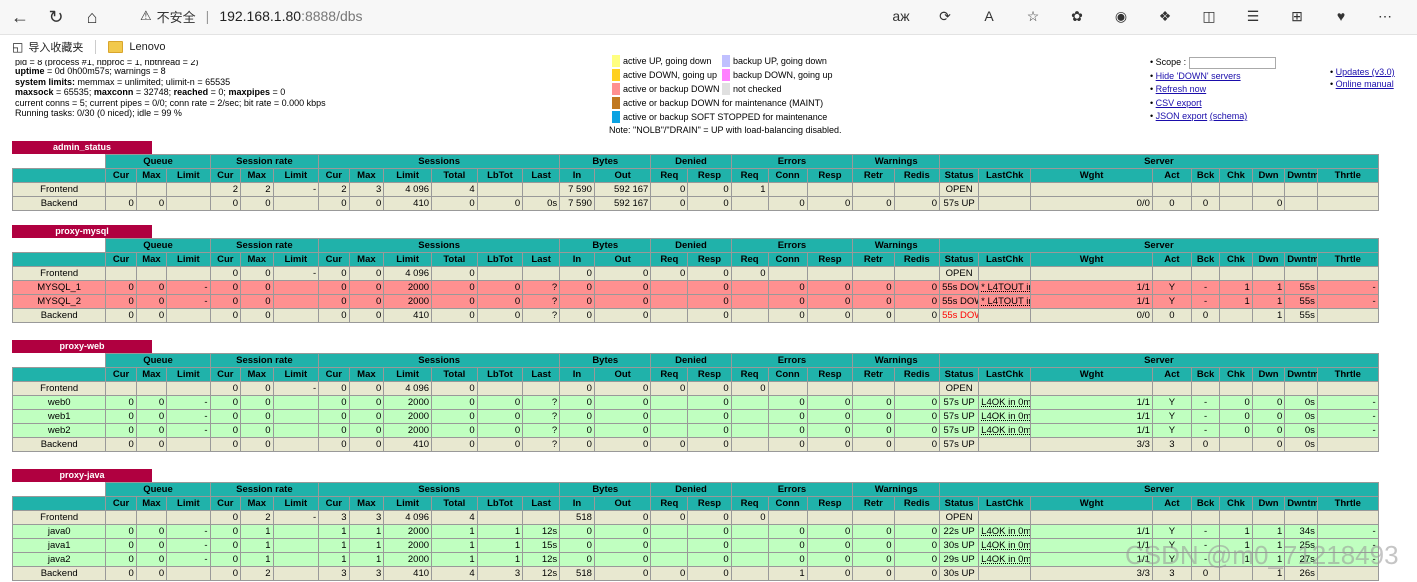  Describe the element at coordinates (1165, 15) in the screenshot. I see `extensions-icon: ❖` at that location.